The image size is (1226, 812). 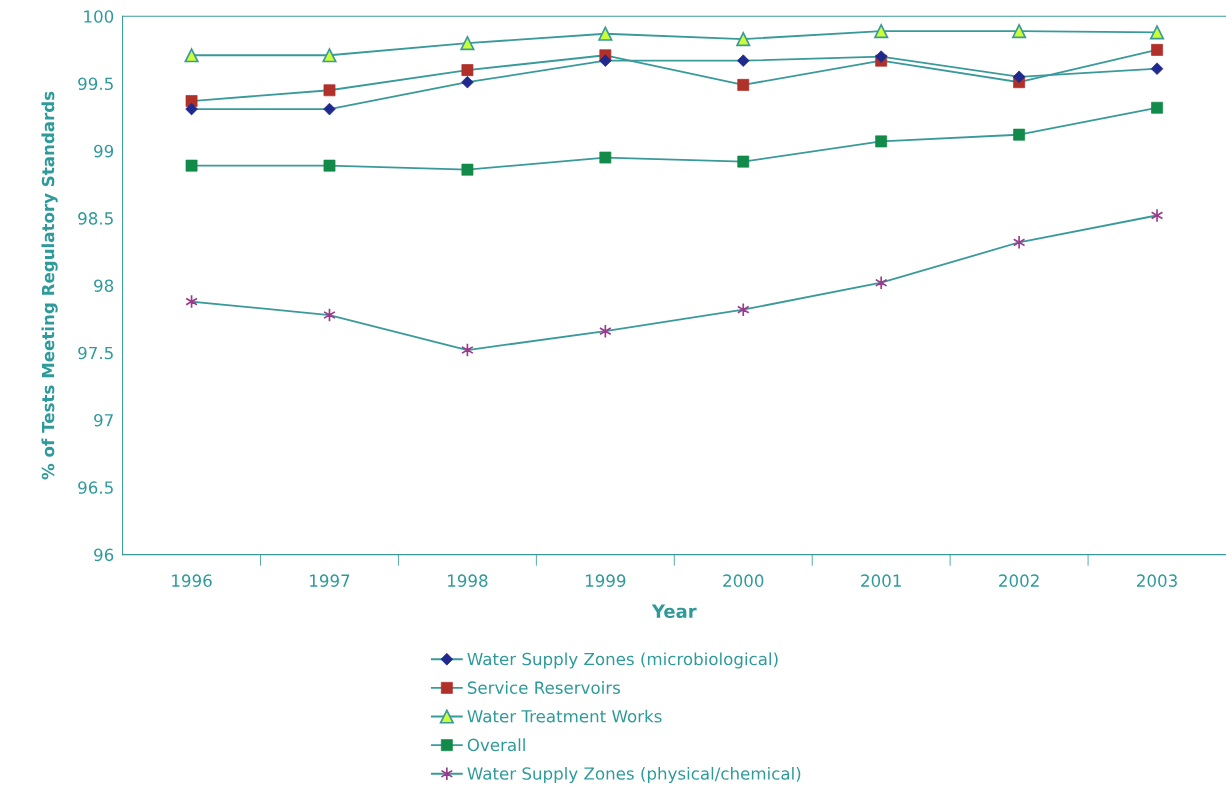 What do you see at coordinates (468, 580) in the screenshot?
I see `x-tick-label: 1998` at bounding box center [468, 580].